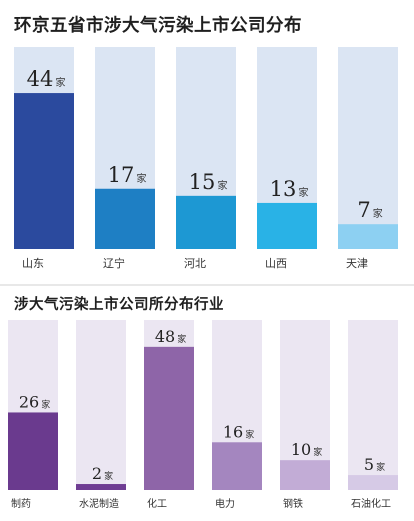  I want to click on value-label: 16, so click(233, 431).